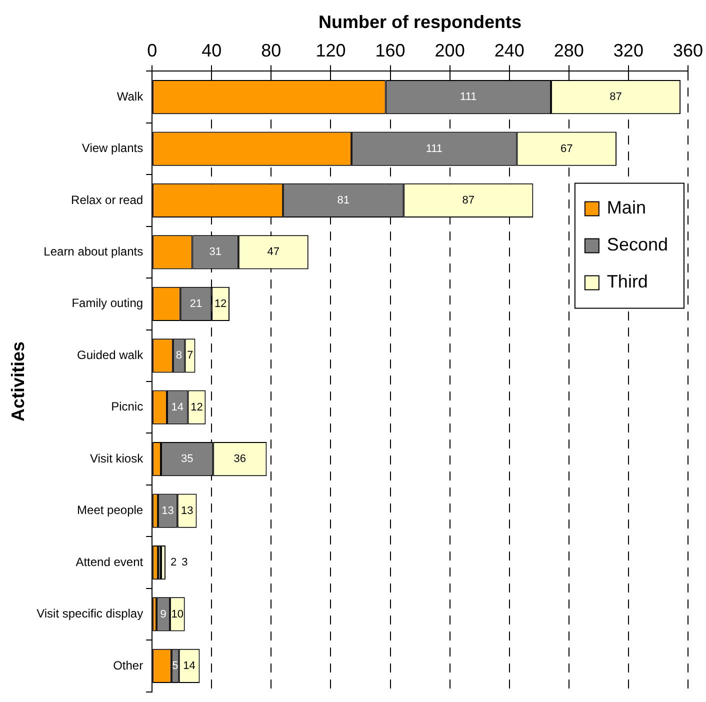 The height and width of the screenshot is (702, 706). What do you see at coordinates (273, 252) in the screenshot?
I see `data-label: 47` at bounding box center [273, 252].